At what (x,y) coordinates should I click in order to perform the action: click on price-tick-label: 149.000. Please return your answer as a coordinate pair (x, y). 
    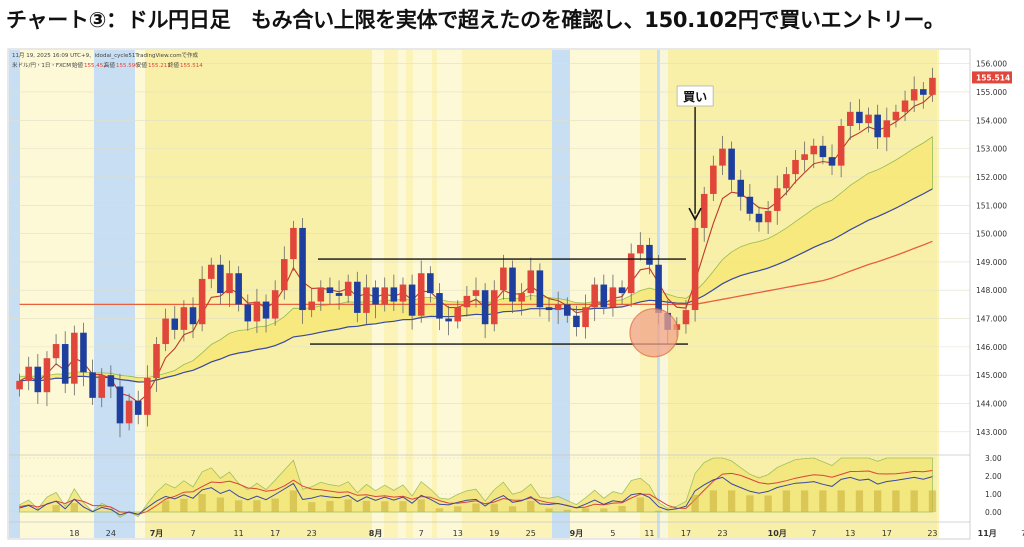
    Looking at the image, I should click on (991, 262).